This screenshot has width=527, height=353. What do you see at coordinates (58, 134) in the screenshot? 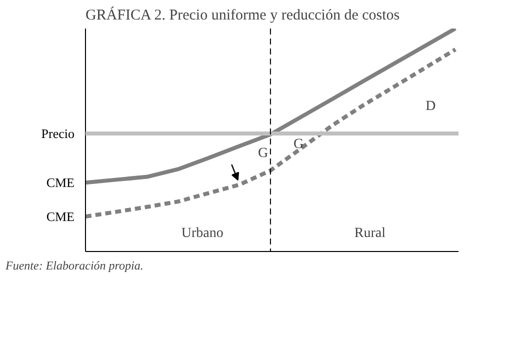
I see `ref-line-label: Precio` at bounding box center [58, 134].